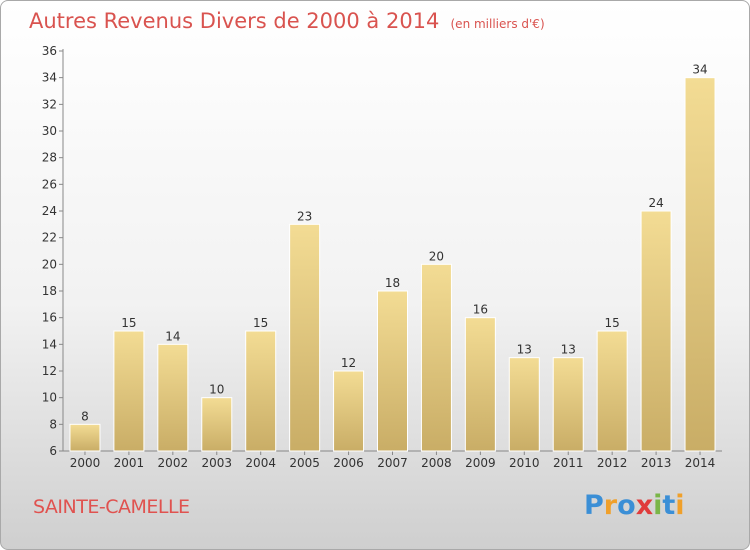 The height and width of the screenshot is (550, 750). Describe the element at coordinates (49, 104) in the screenshot. I see `y-tick-label: 32` at that location.